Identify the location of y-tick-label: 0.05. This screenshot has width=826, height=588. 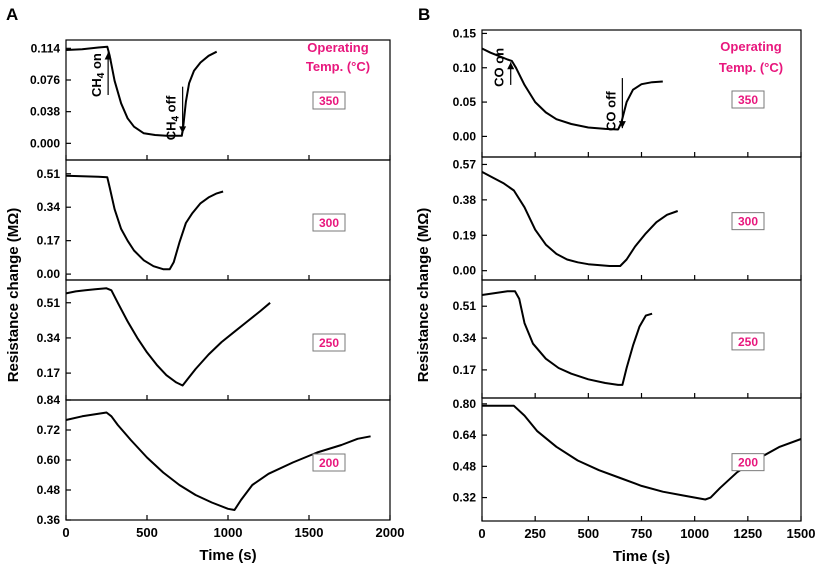
(465, 102).